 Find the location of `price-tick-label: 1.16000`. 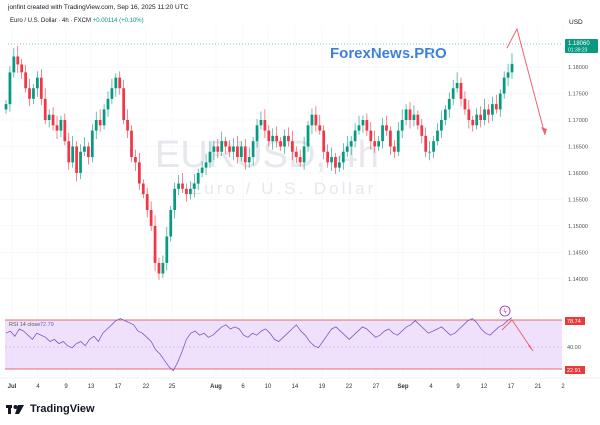

price-tick-label: 1.16000 is located at coordinates (578, 174).